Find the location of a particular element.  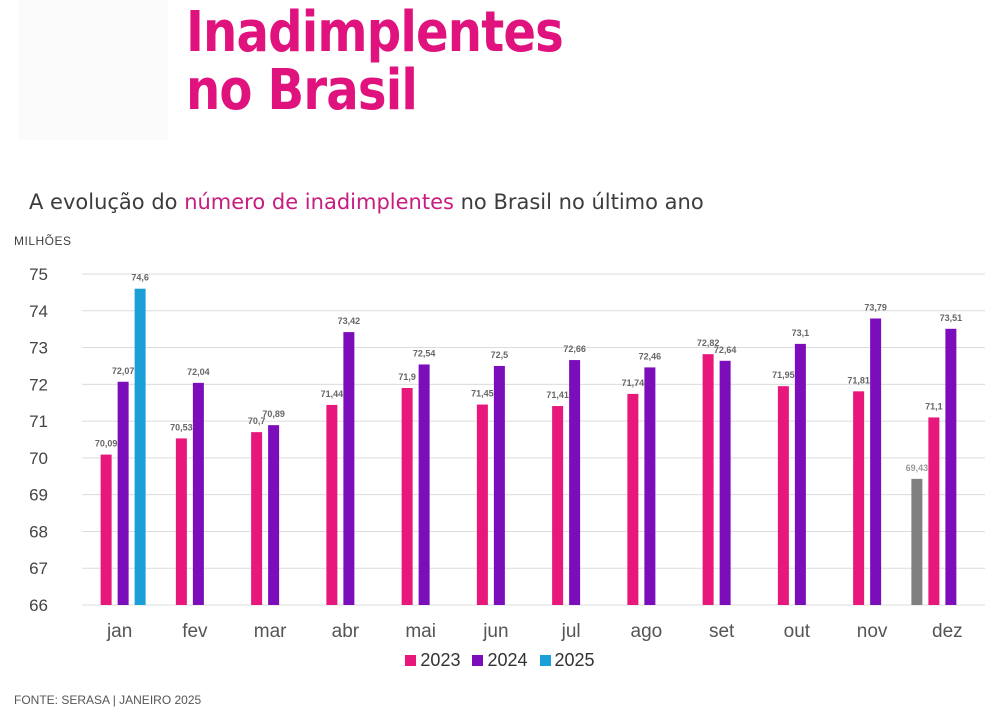

x-tick-label-jun: jun is located at coordinates (495, 631).